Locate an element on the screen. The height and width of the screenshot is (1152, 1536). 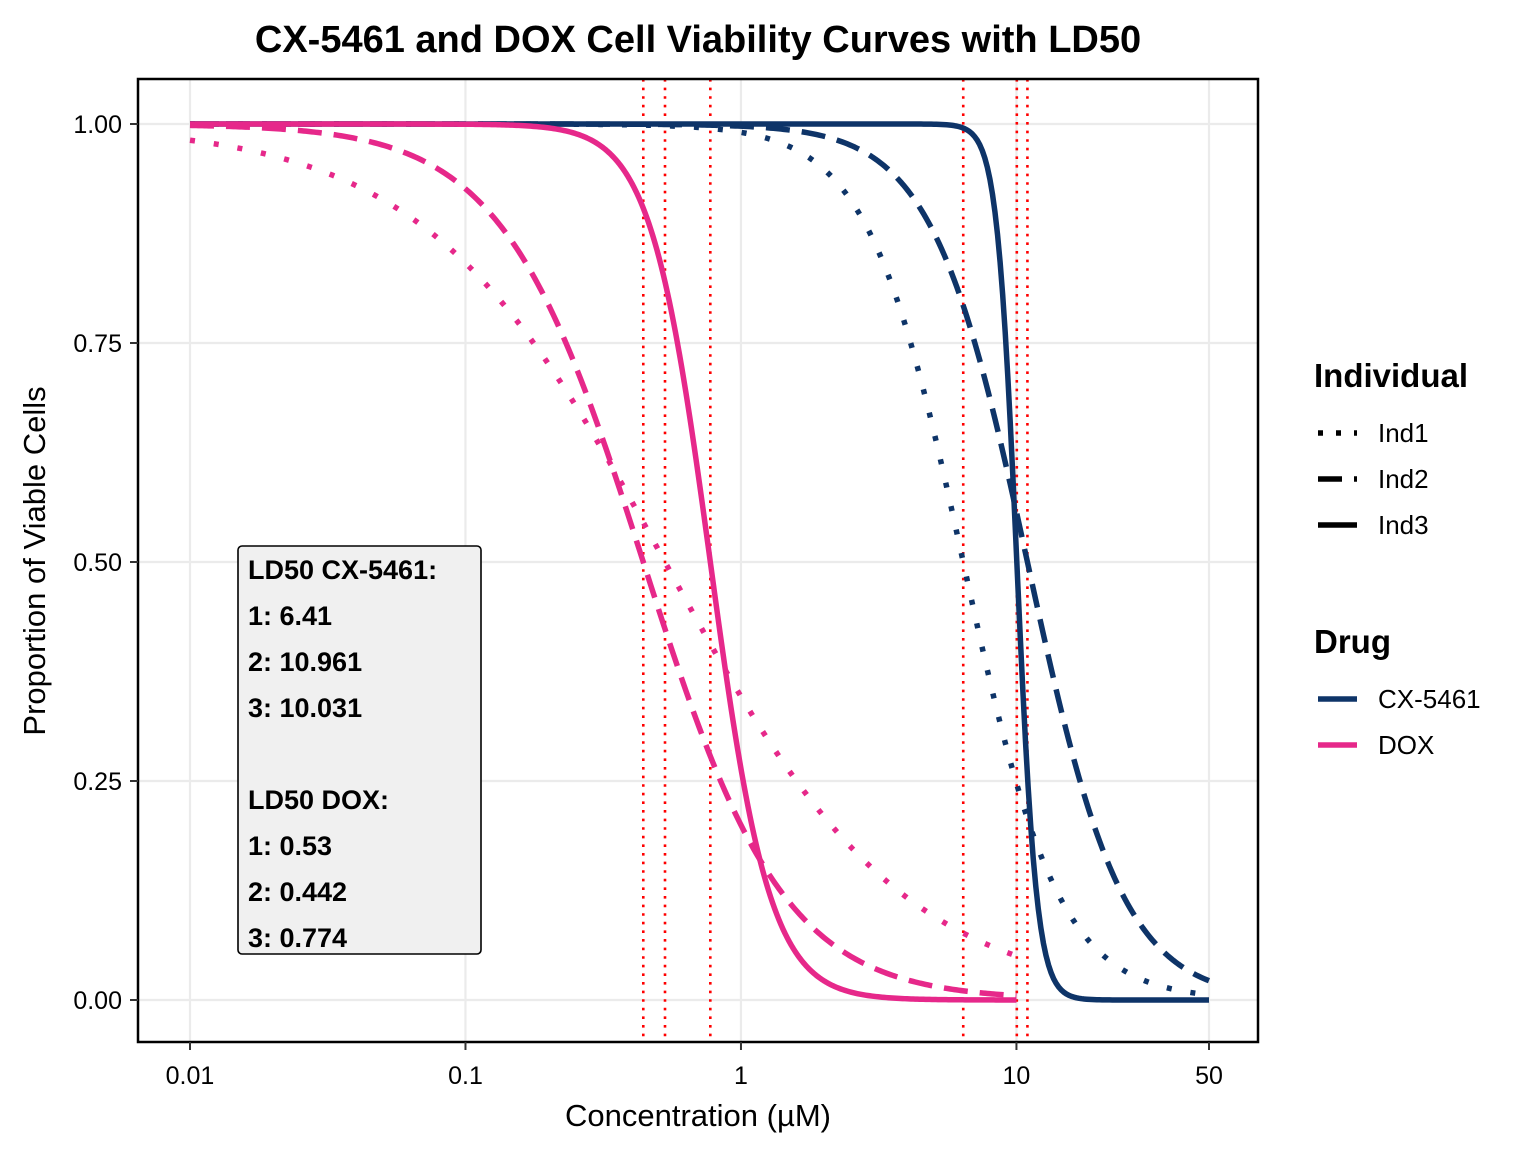
y-tick-label-1: 0.25 is located at coordinates (97, 782).